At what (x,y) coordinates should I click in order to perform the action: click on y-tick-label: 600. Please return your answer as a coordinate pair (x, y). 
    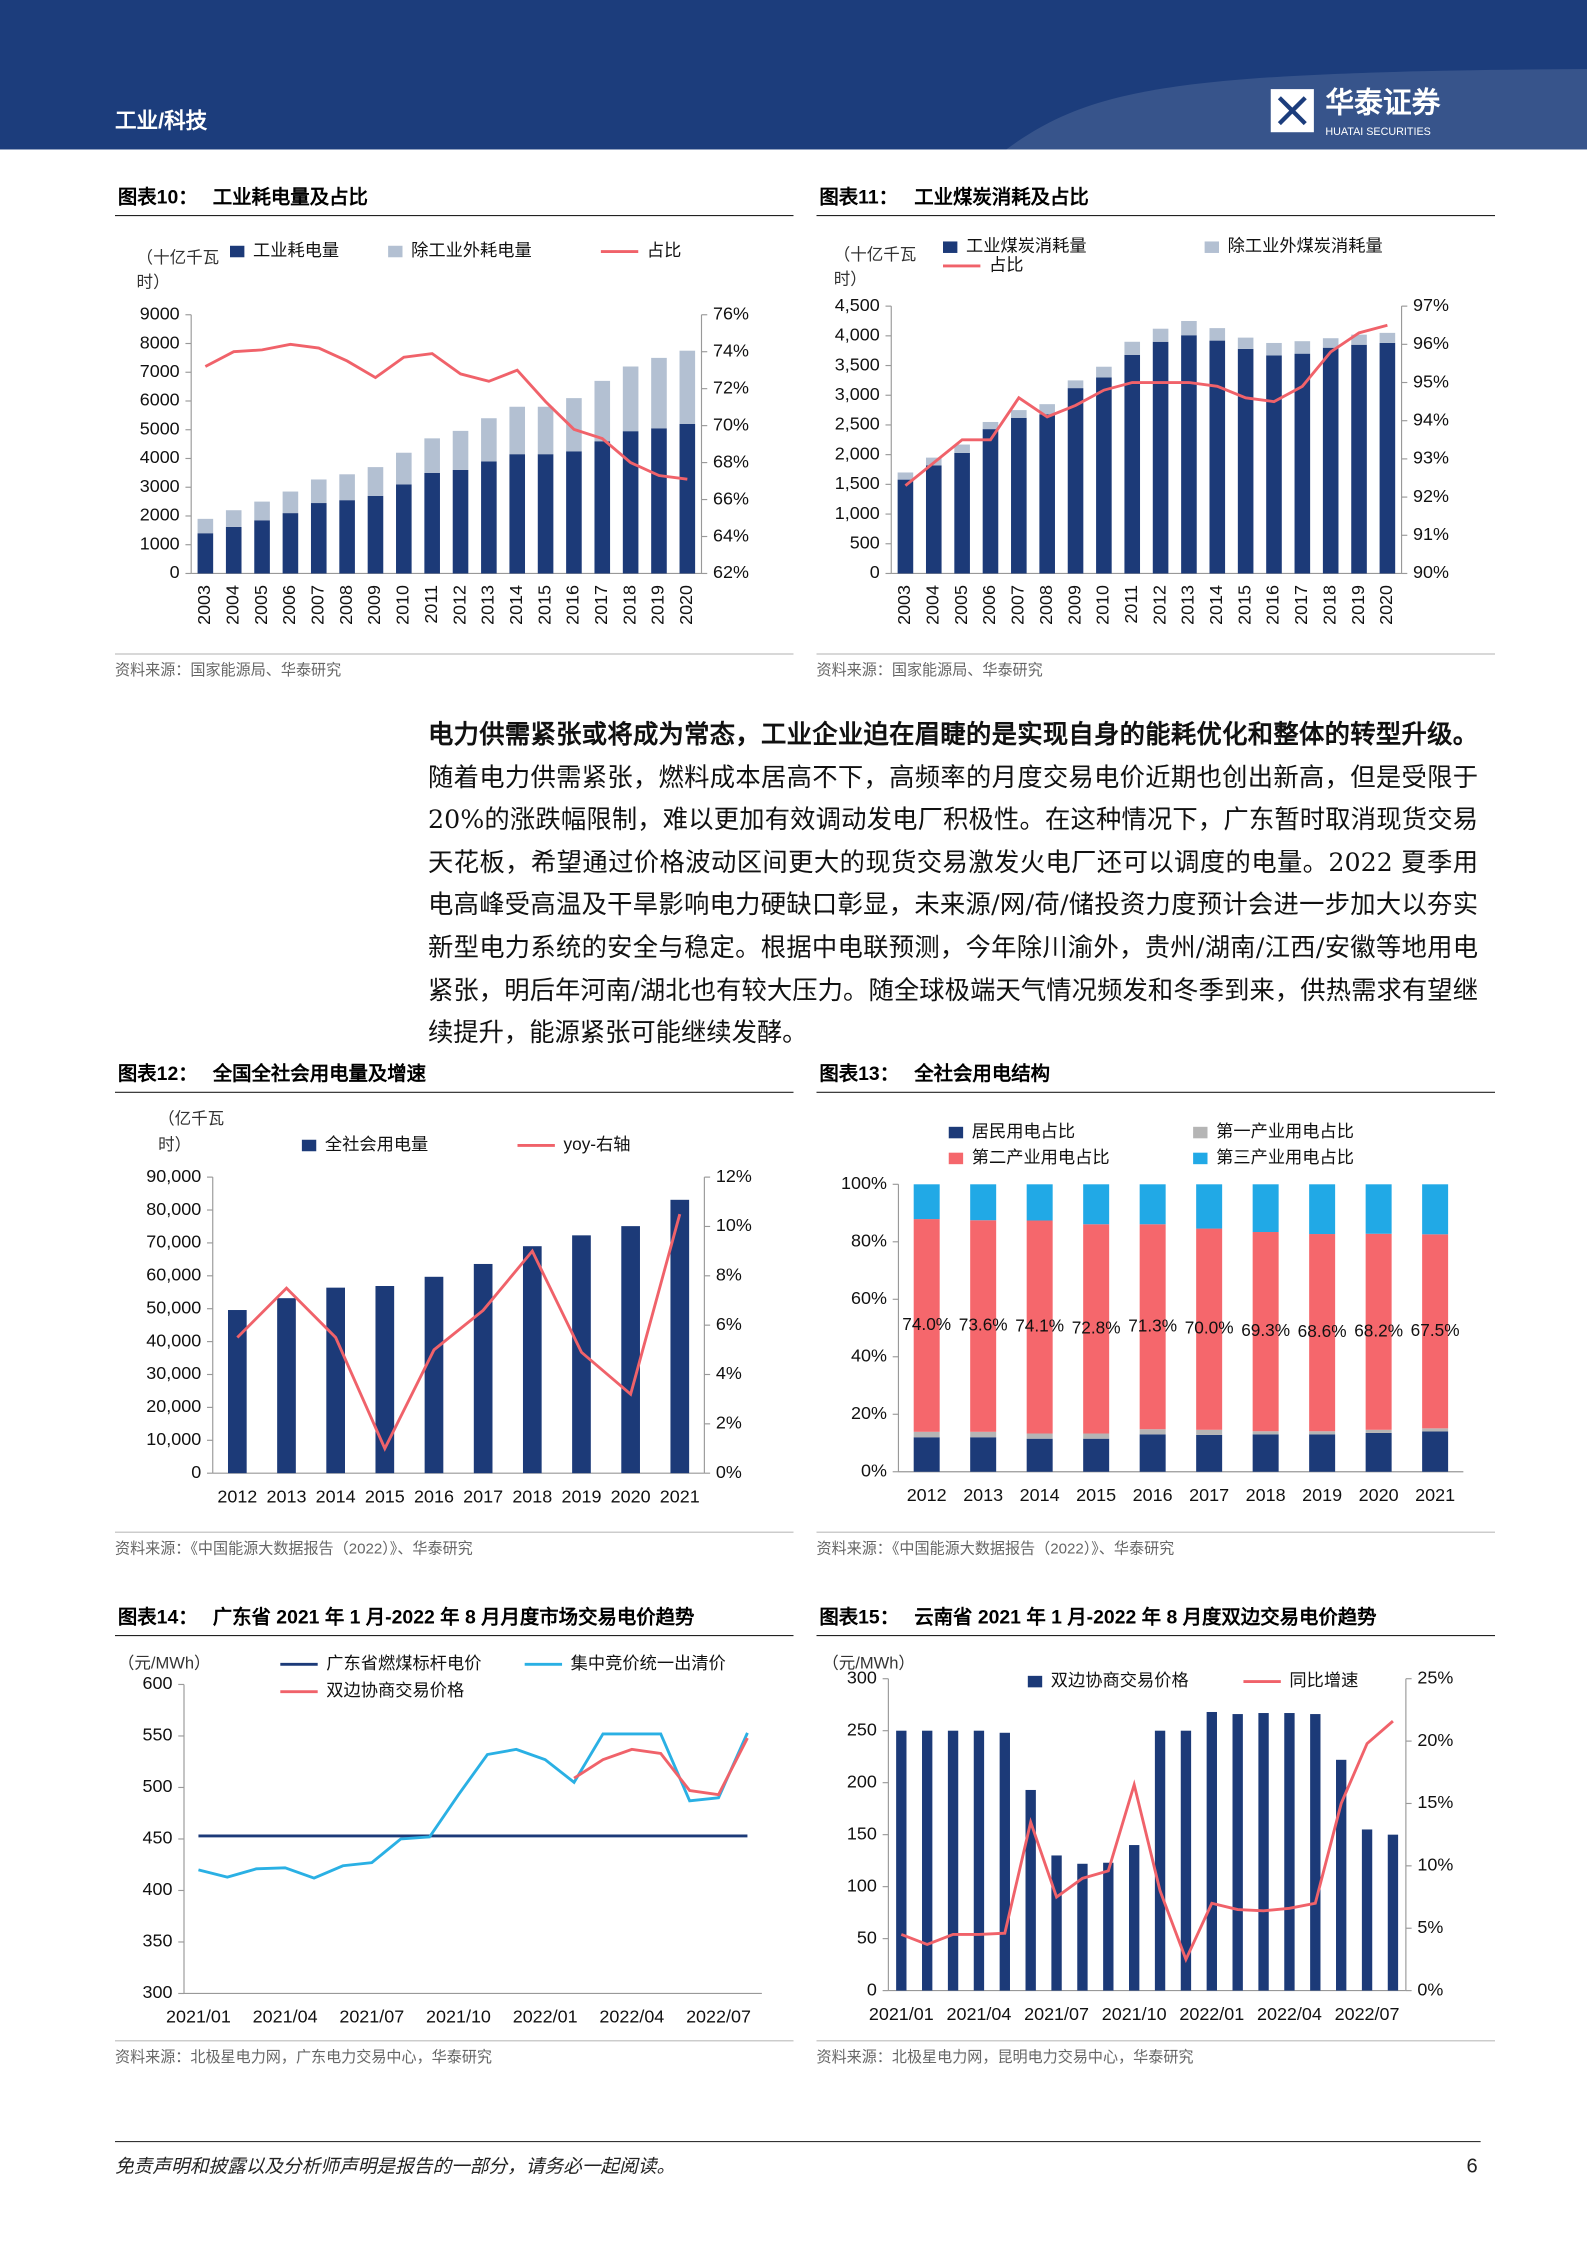
    Looking at the image, I should click on (158, 1683).